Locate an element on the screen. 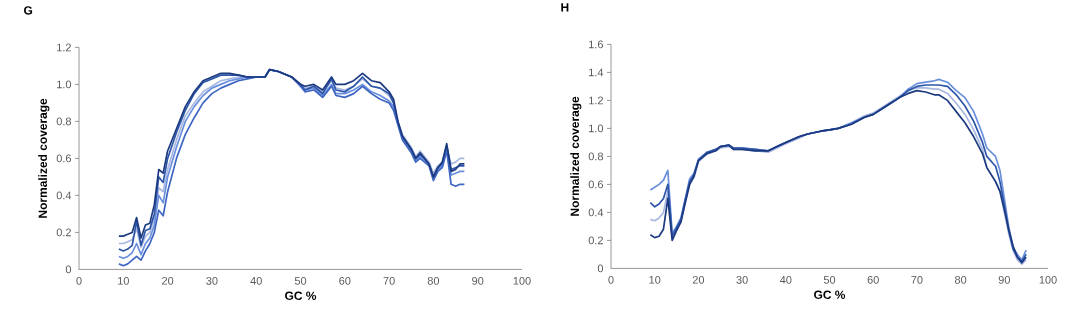  y-tick-label: 1.4 is located at coordinates (596, 72).